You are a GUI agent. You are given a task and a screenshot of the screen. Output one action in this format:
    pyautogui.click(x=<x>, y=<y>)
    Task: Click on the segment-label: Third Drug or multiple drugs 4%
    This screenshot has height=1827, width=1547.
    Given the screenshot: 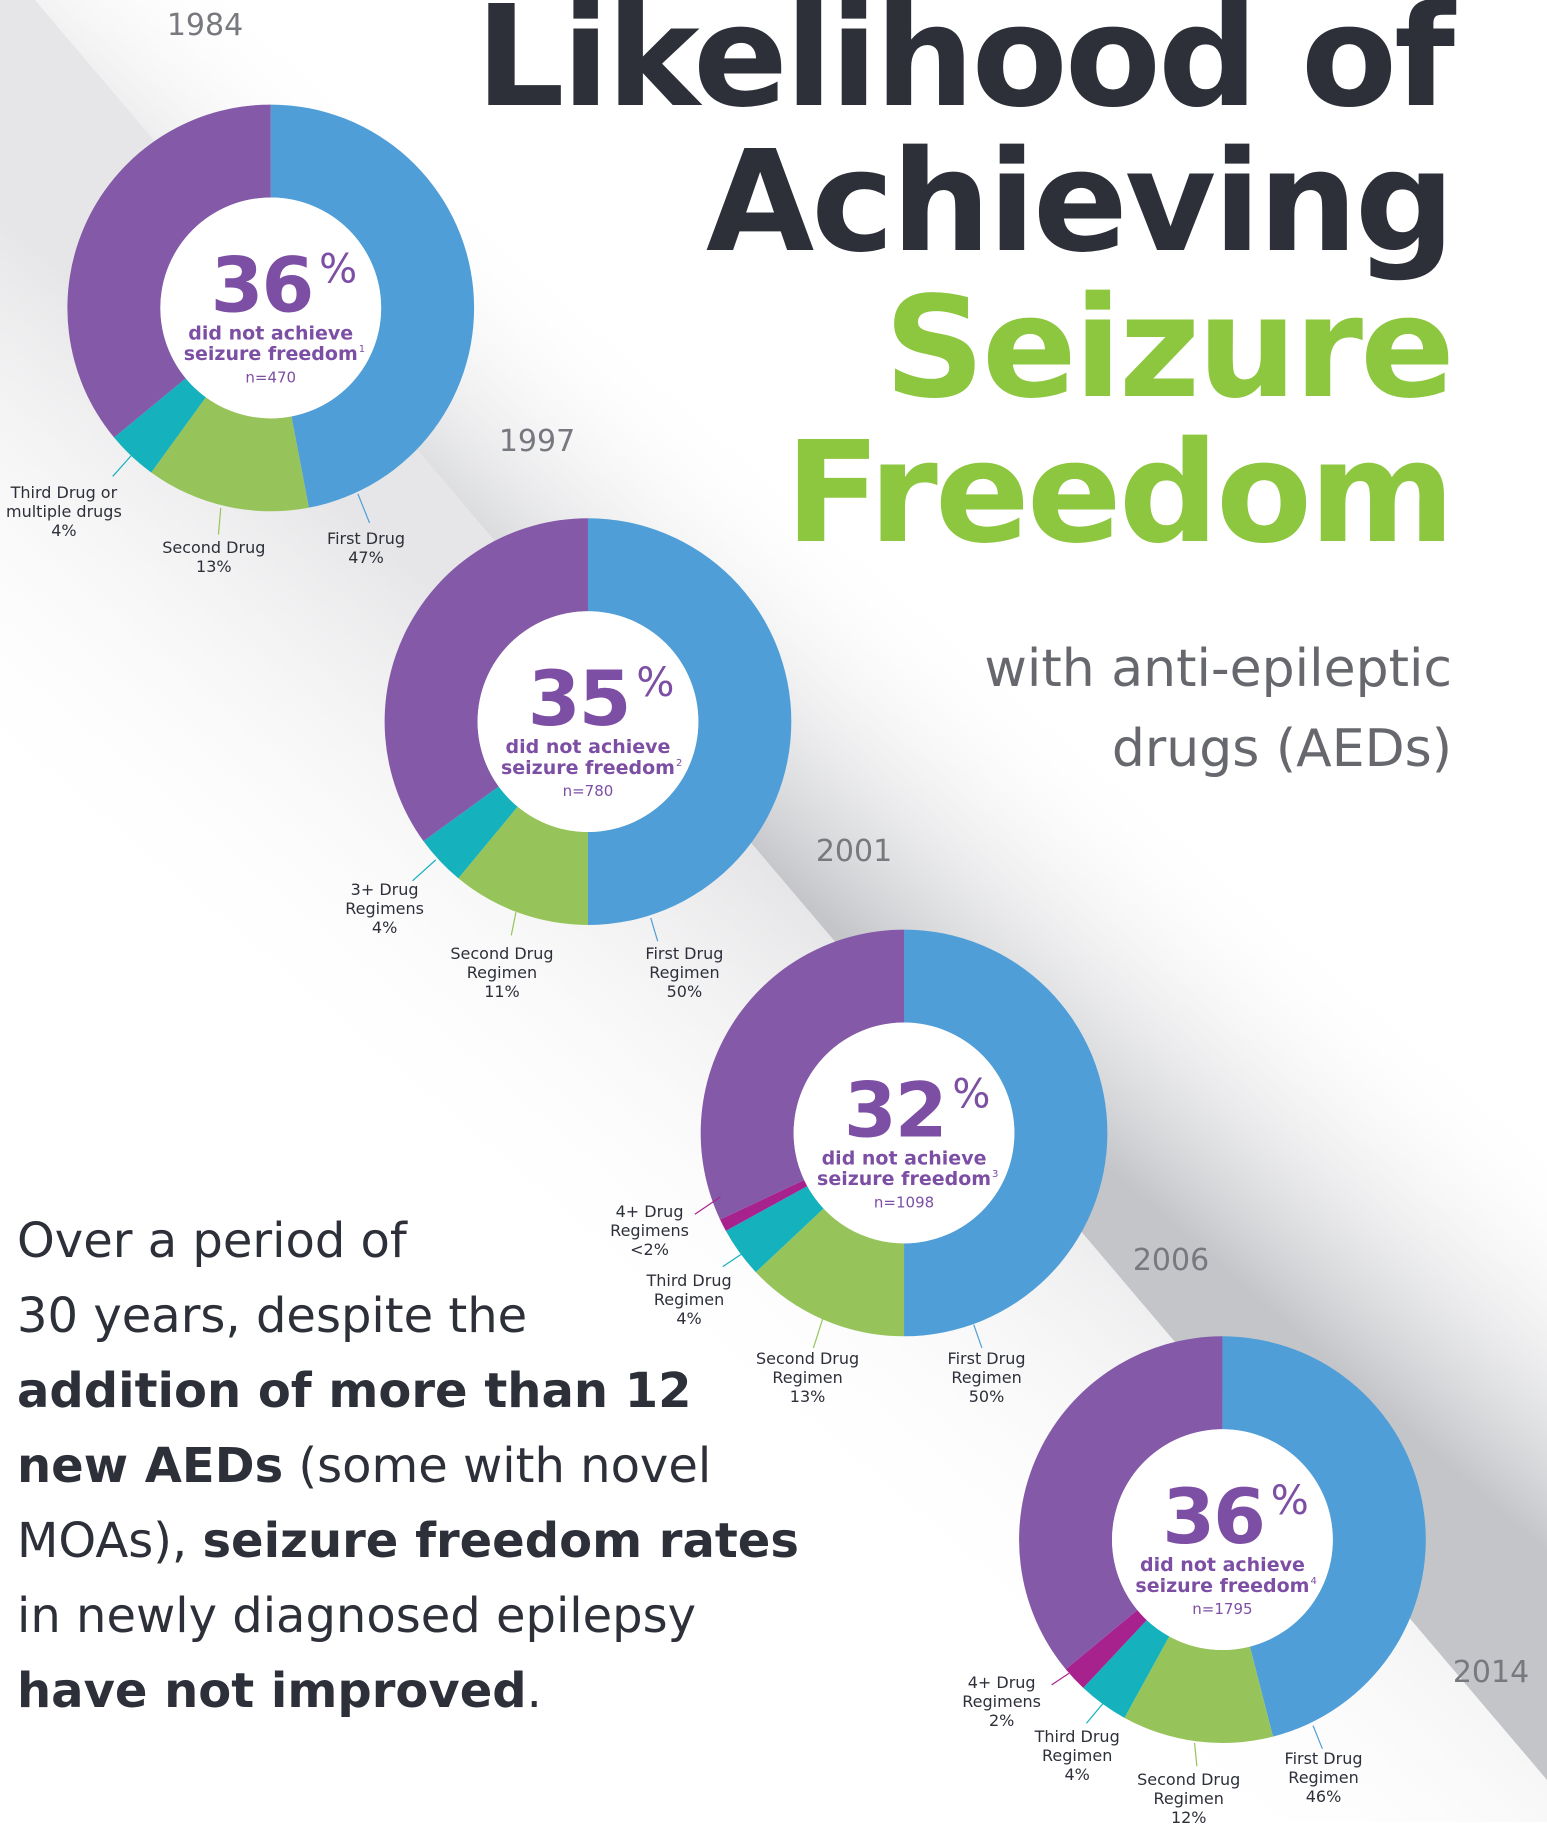 What is the action you would take?
    pyautogui.click(x=64, y=511)
    